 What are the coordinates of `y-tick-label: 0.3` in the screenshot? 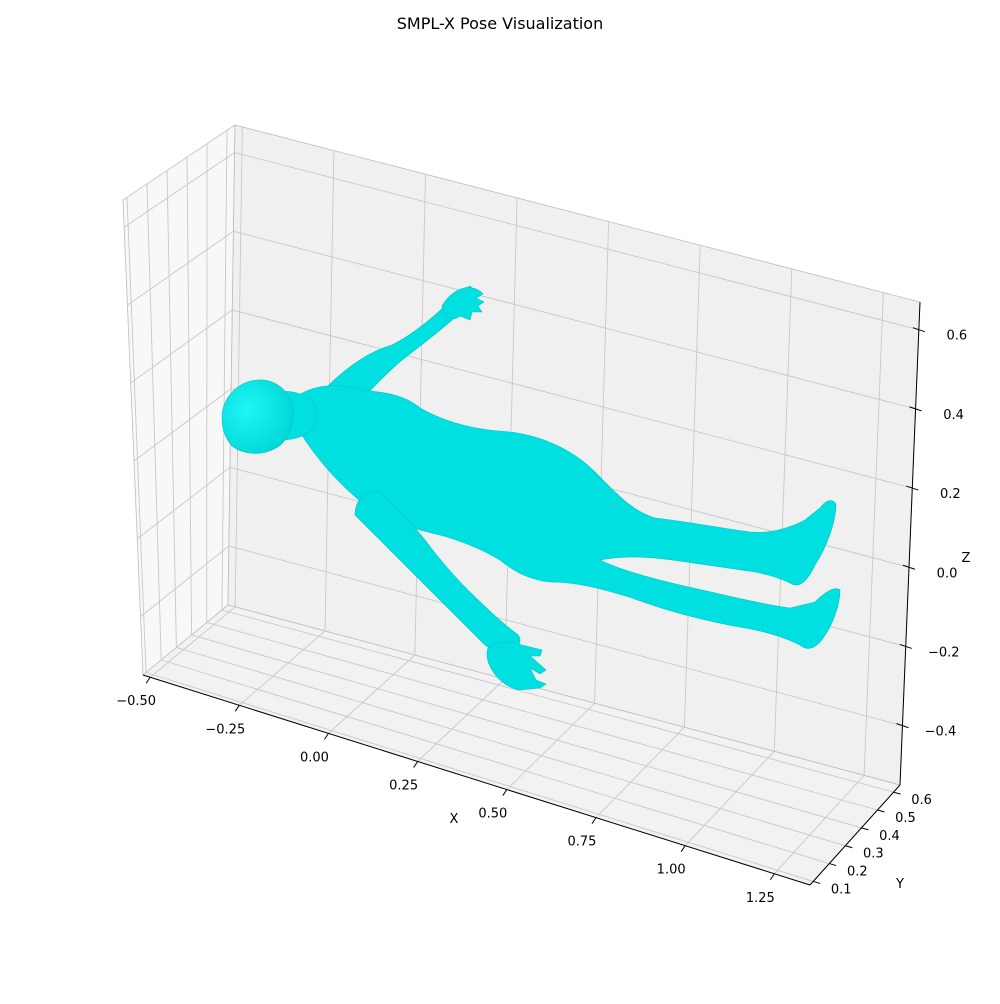 It's located at (873, 854).